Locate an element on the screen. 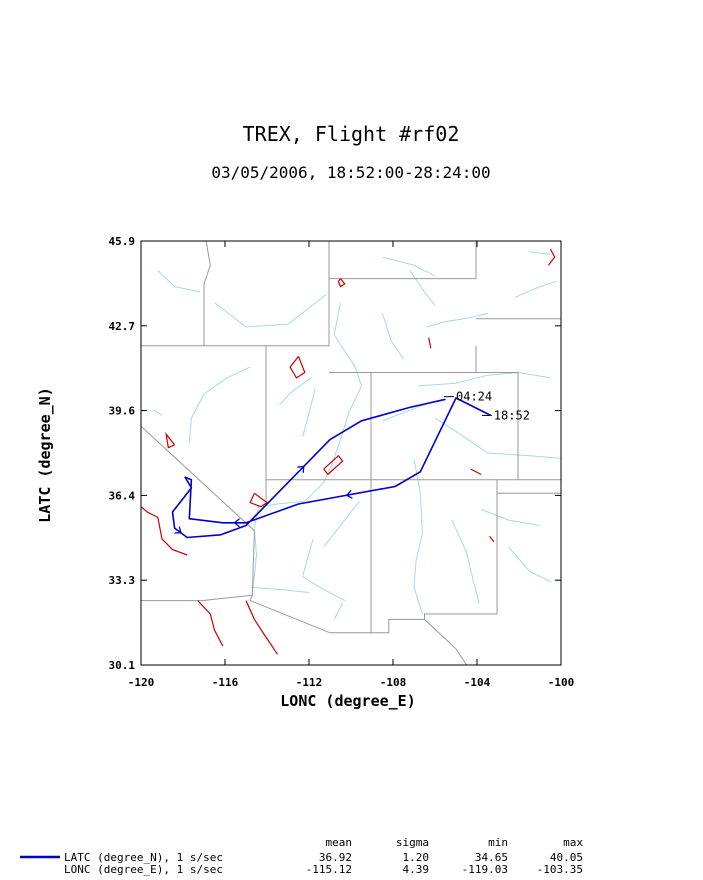 This screenshot has height=880, width=703. chart-subtitle: 03/05/2006, 18:52:00-28:24:00 is located at coordinates (350, 172).